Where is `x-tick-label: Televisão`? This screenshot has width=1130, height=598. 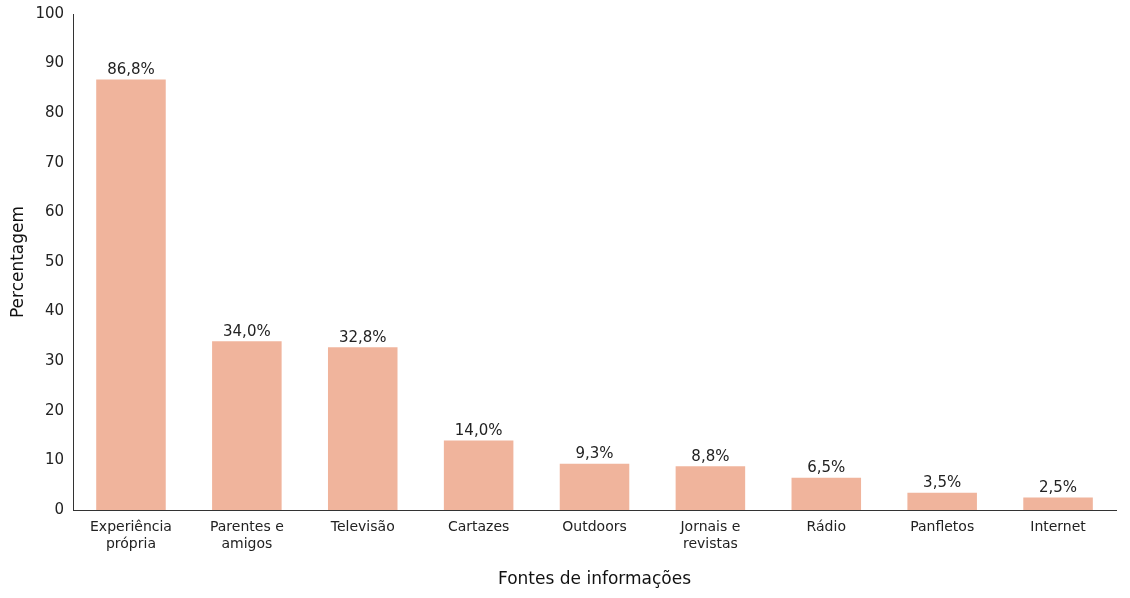 x-tick-label: Televisão is located at coordinates (362, 526).